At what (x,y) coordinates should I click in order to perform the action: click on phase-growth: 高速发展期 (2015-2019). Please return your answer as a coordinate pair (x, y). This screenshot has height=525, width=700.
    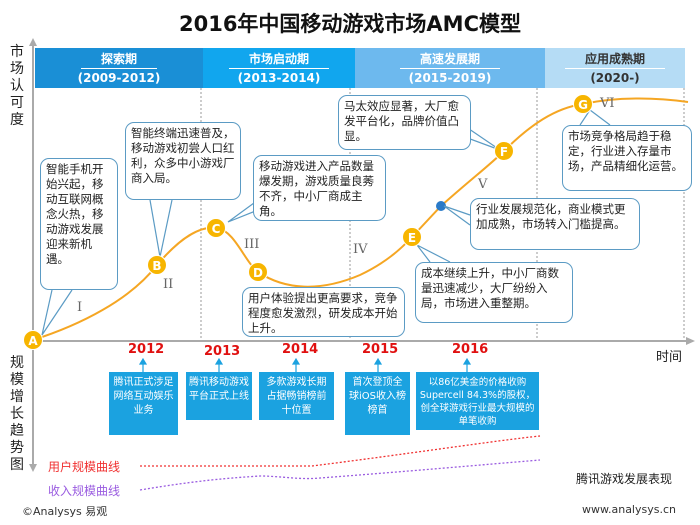
    Looking at the image, I should click on (450, 68).